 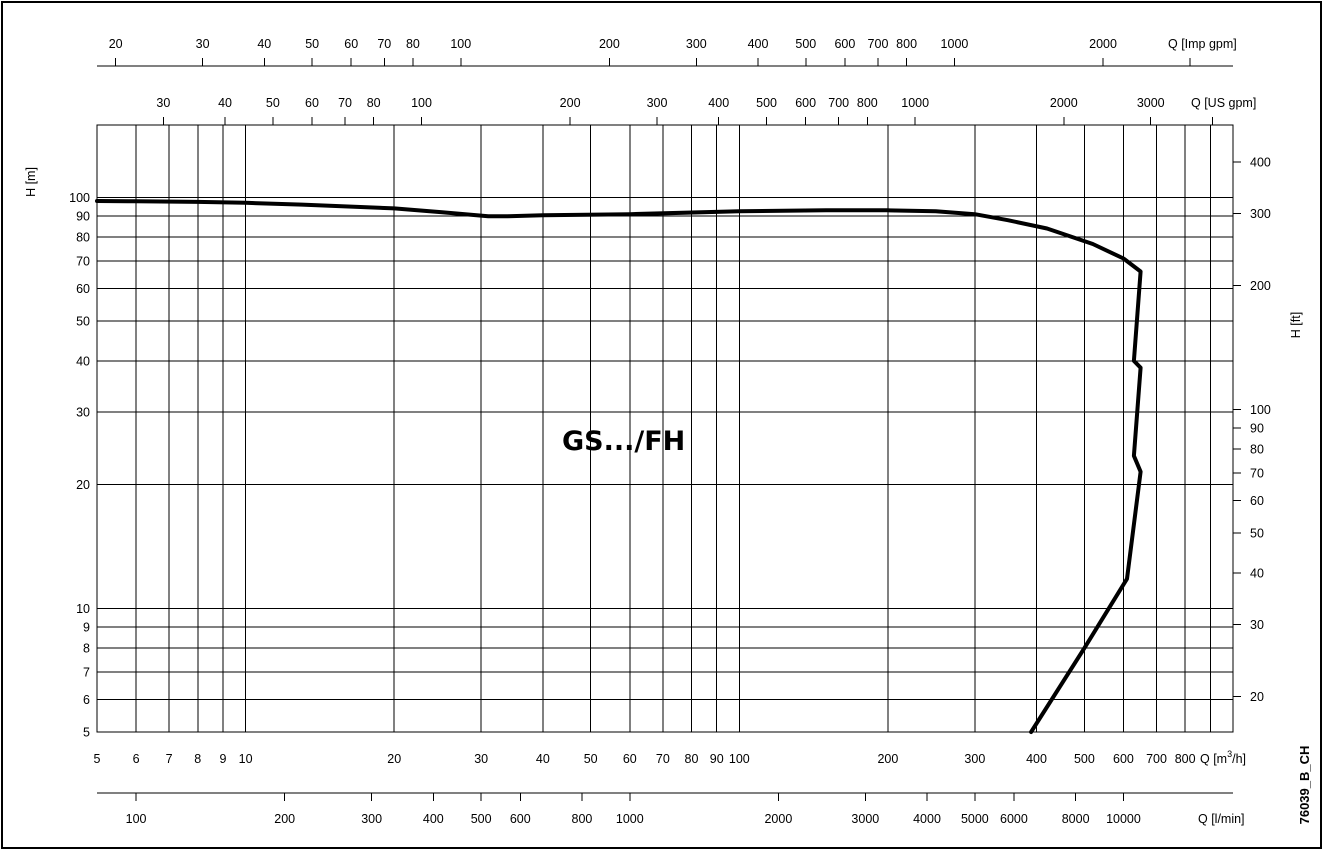 What do you see at coordinates (805, 44) in the screenshot?
I see `top-imp-tick-label: 500` at bounding box center [805, 44].